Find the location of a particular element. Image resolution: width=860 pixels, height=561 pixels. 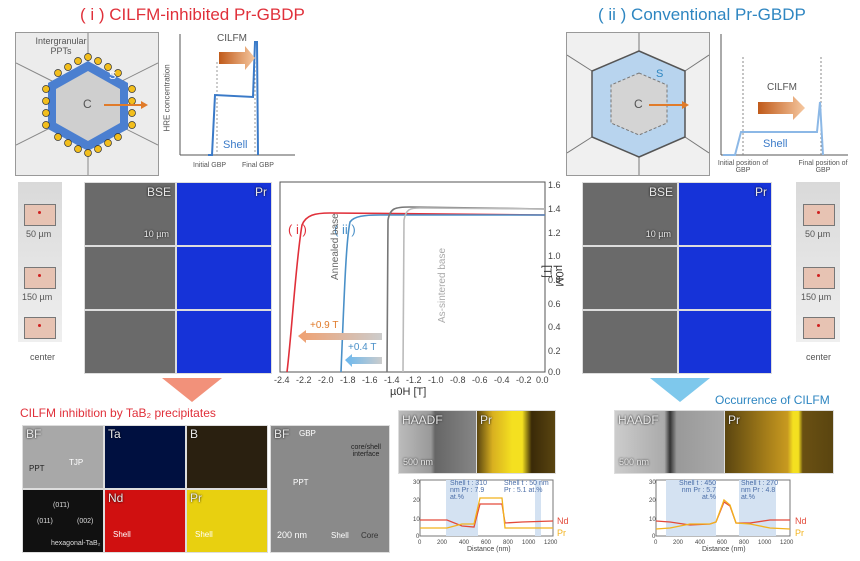

depth-label: 50 µm is located at coordinates (39, 234).